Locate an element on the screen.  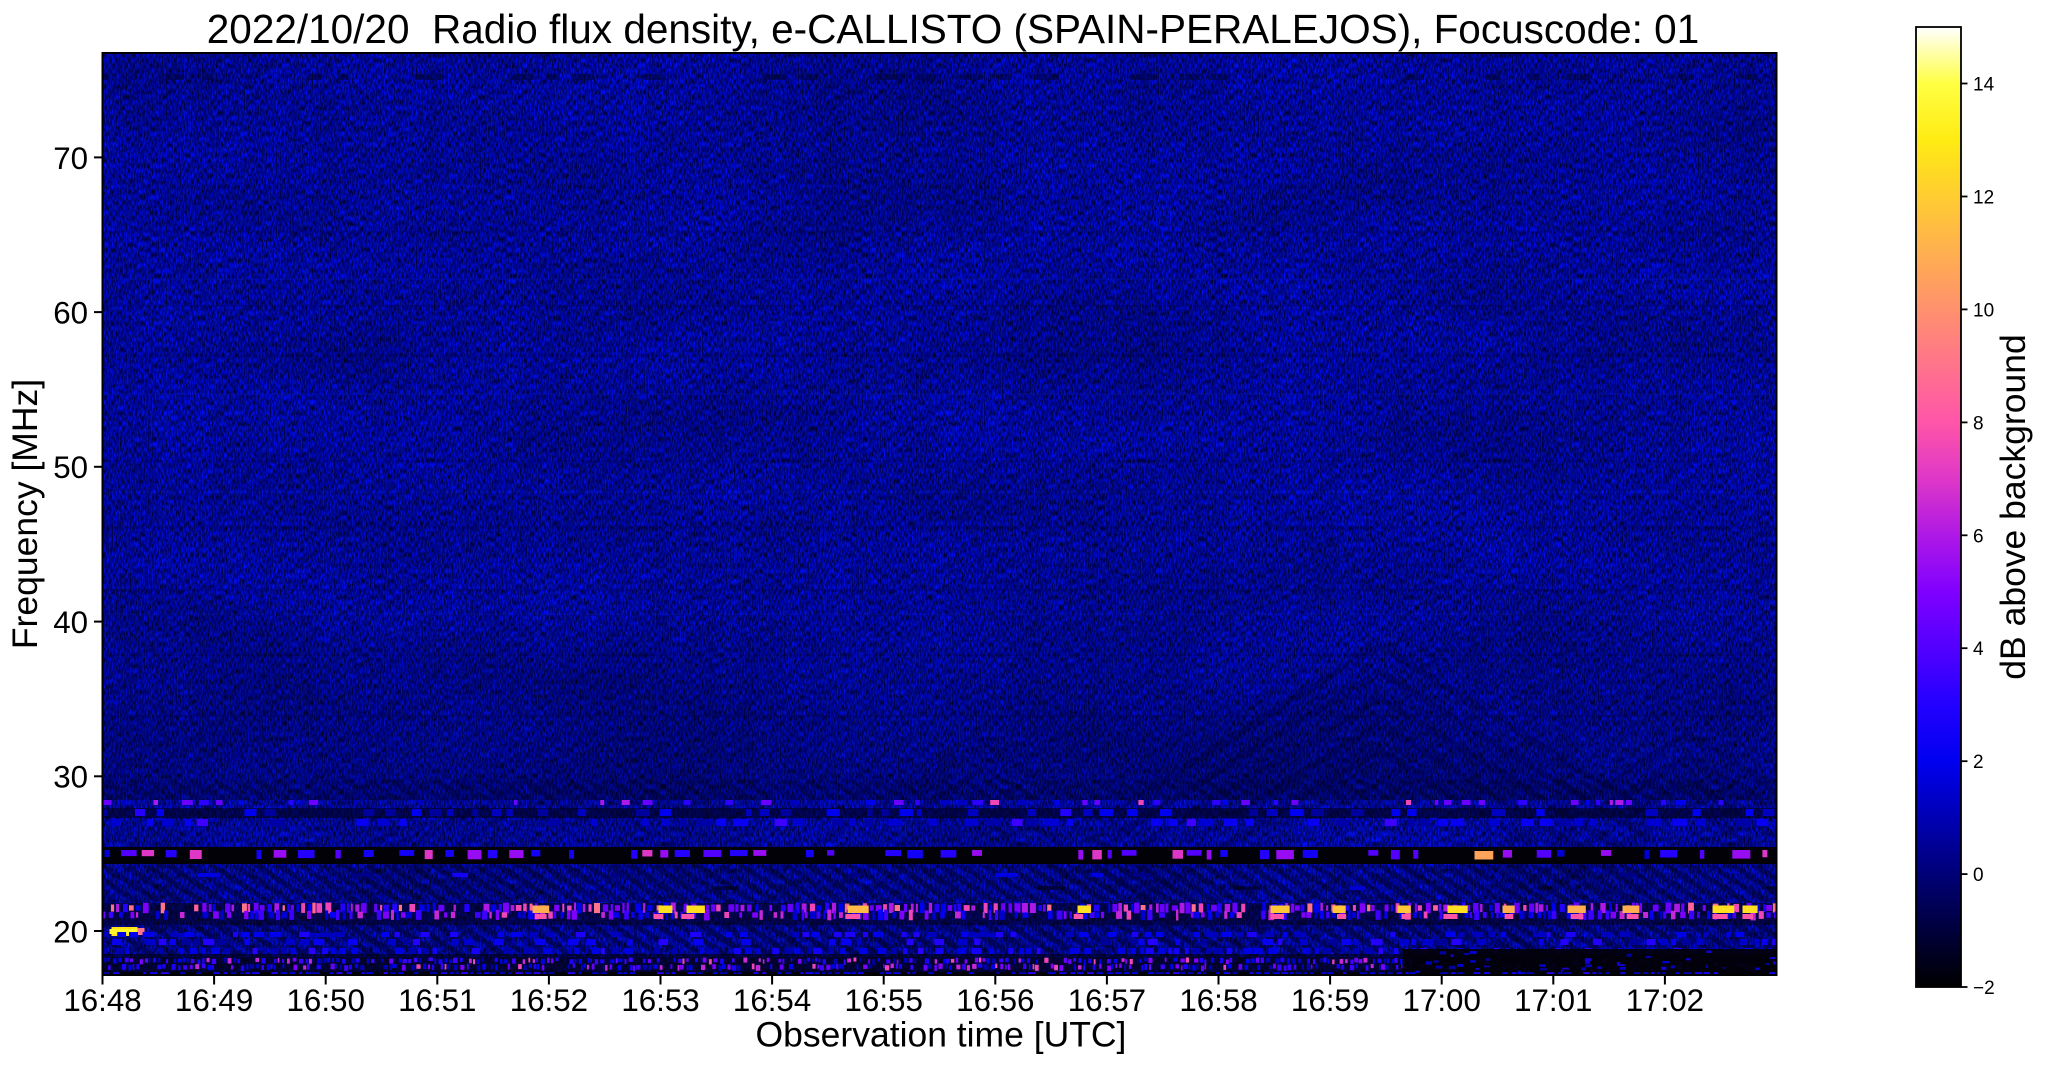
svg-text: dB above background is located at coordinates (2013, 506).